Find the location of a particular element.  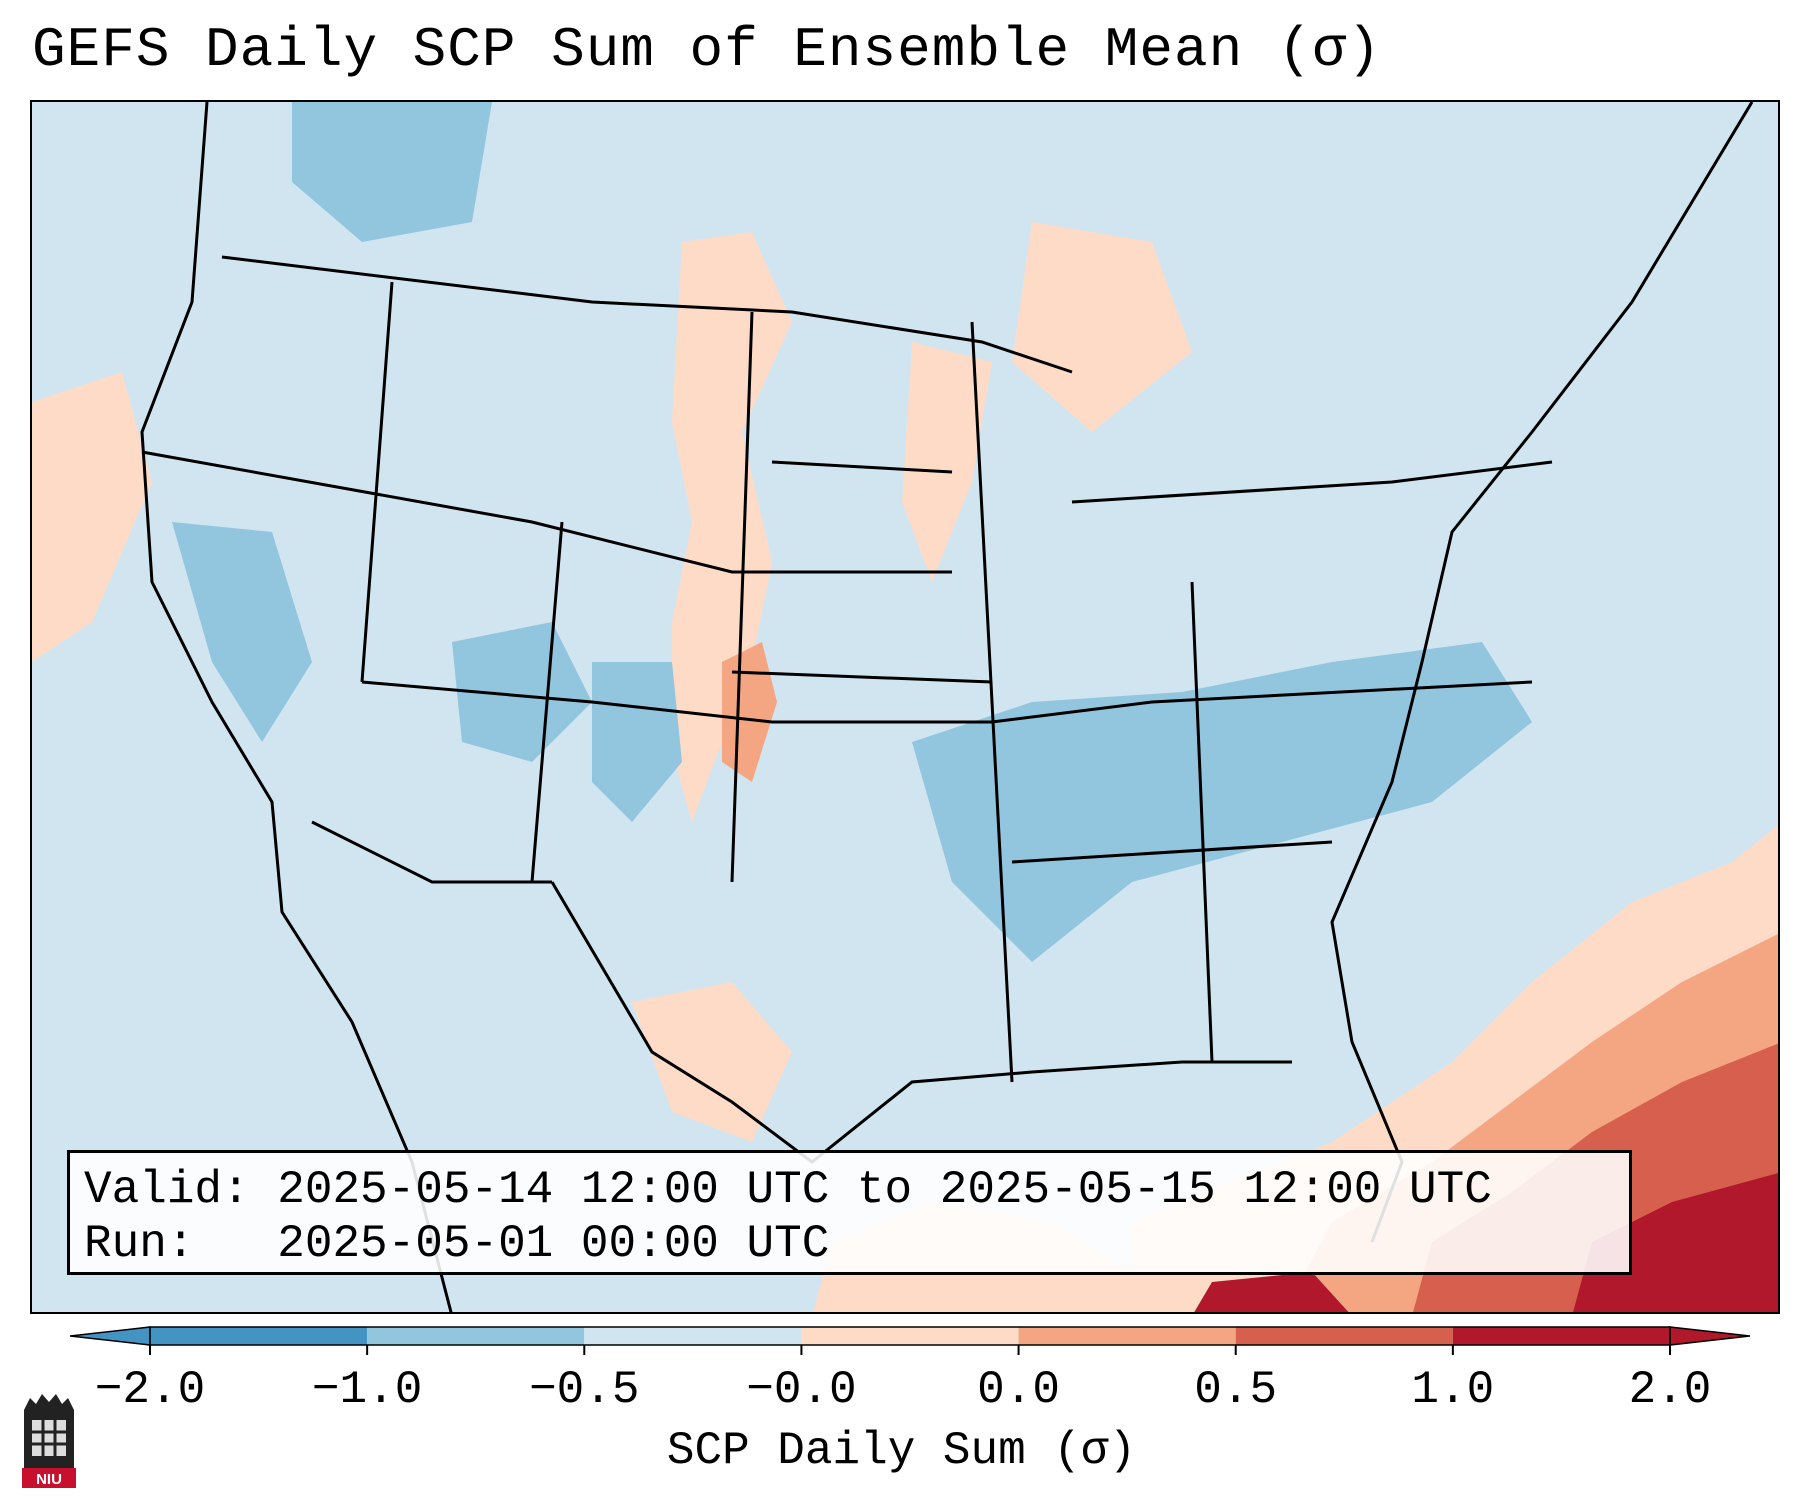

colorbar-extend-high is located at coordinates (1709, 1336).